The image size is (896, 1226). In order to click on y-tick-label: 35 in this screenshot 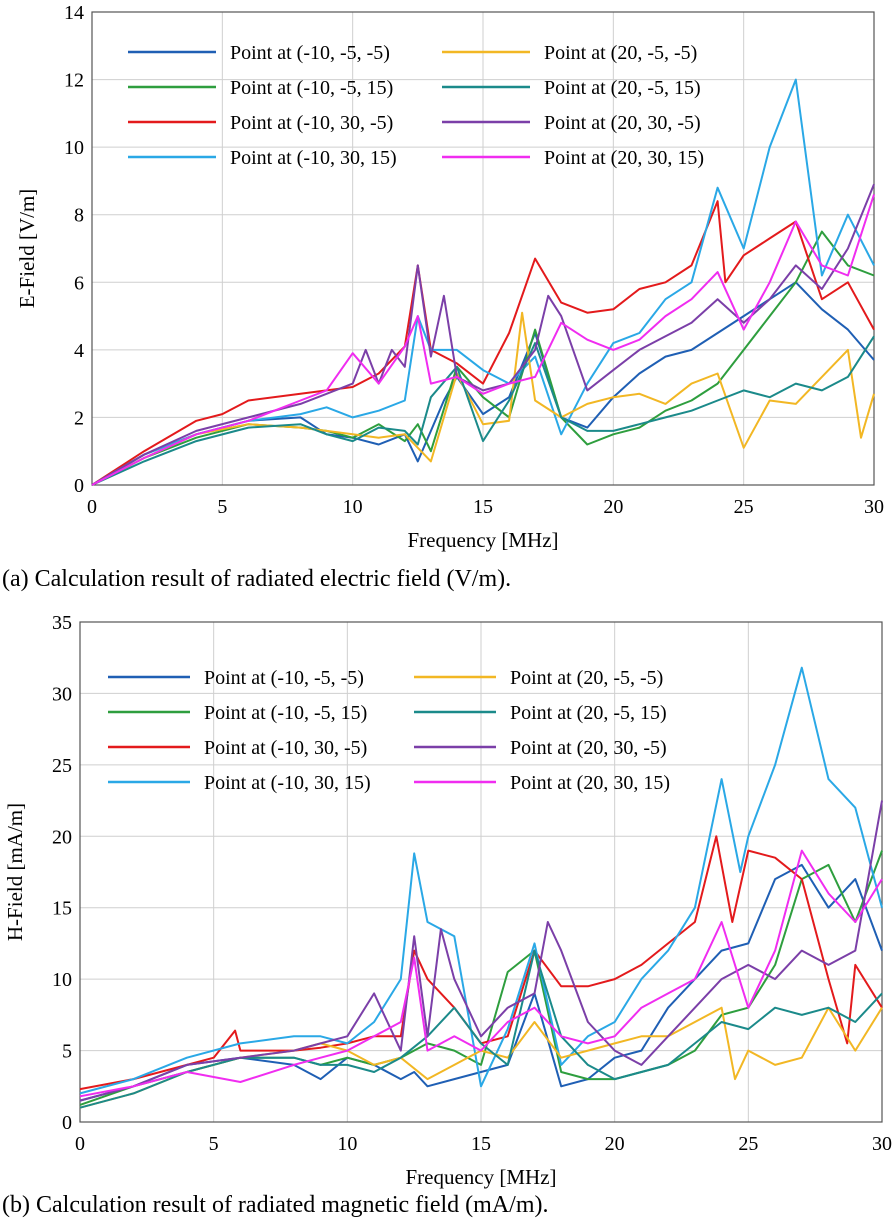, I will do `click(62, 623)`.